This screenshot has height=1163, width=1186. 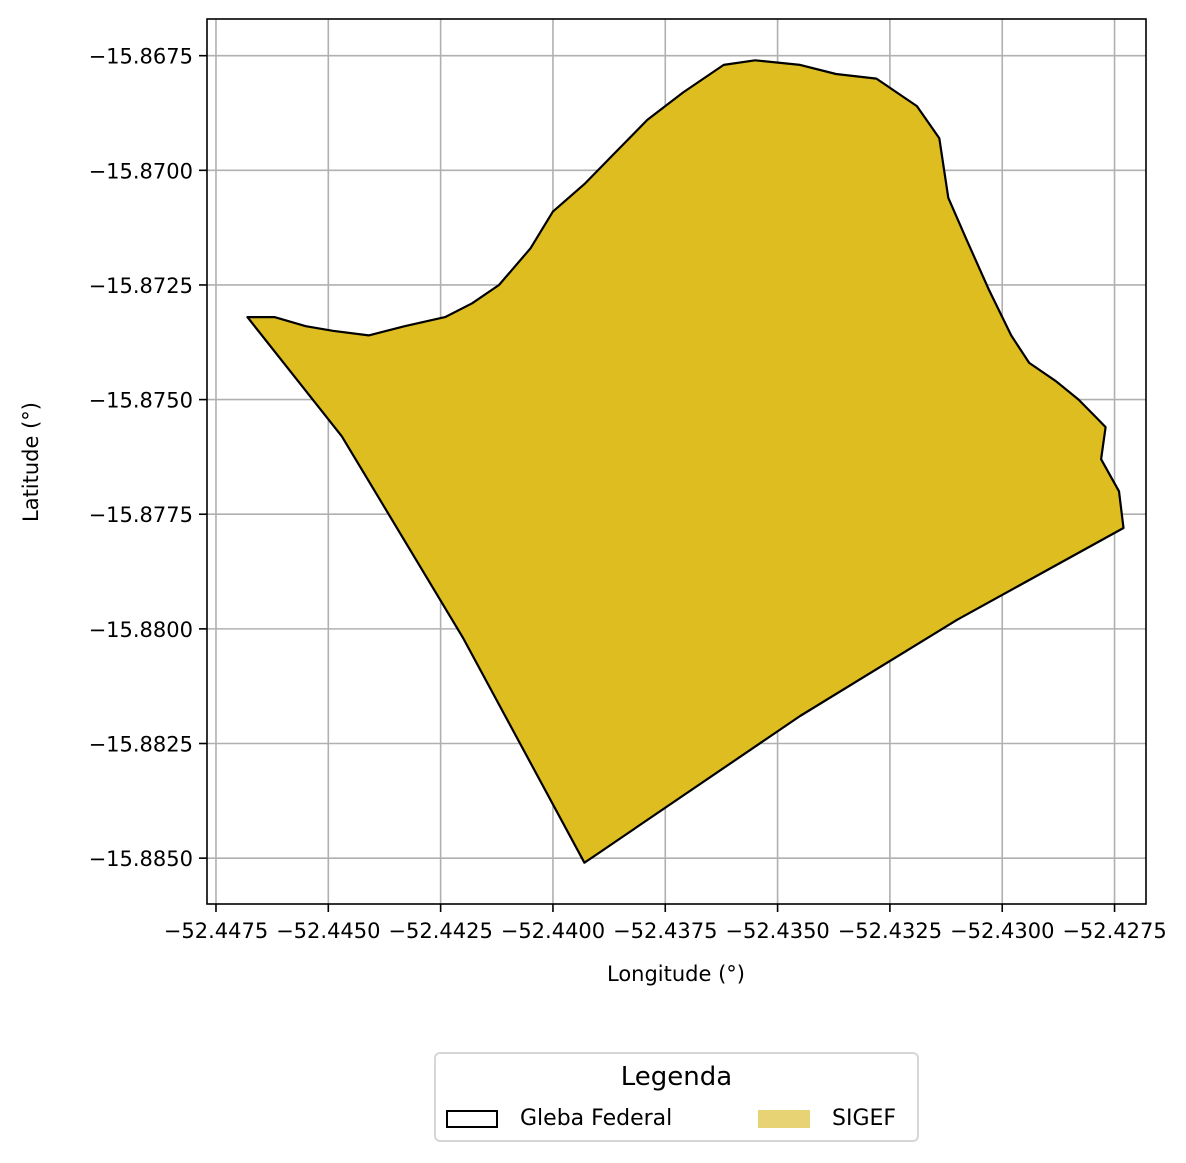 I want to click on x-tick-label: −52.4475, so click(x=216, y=931).